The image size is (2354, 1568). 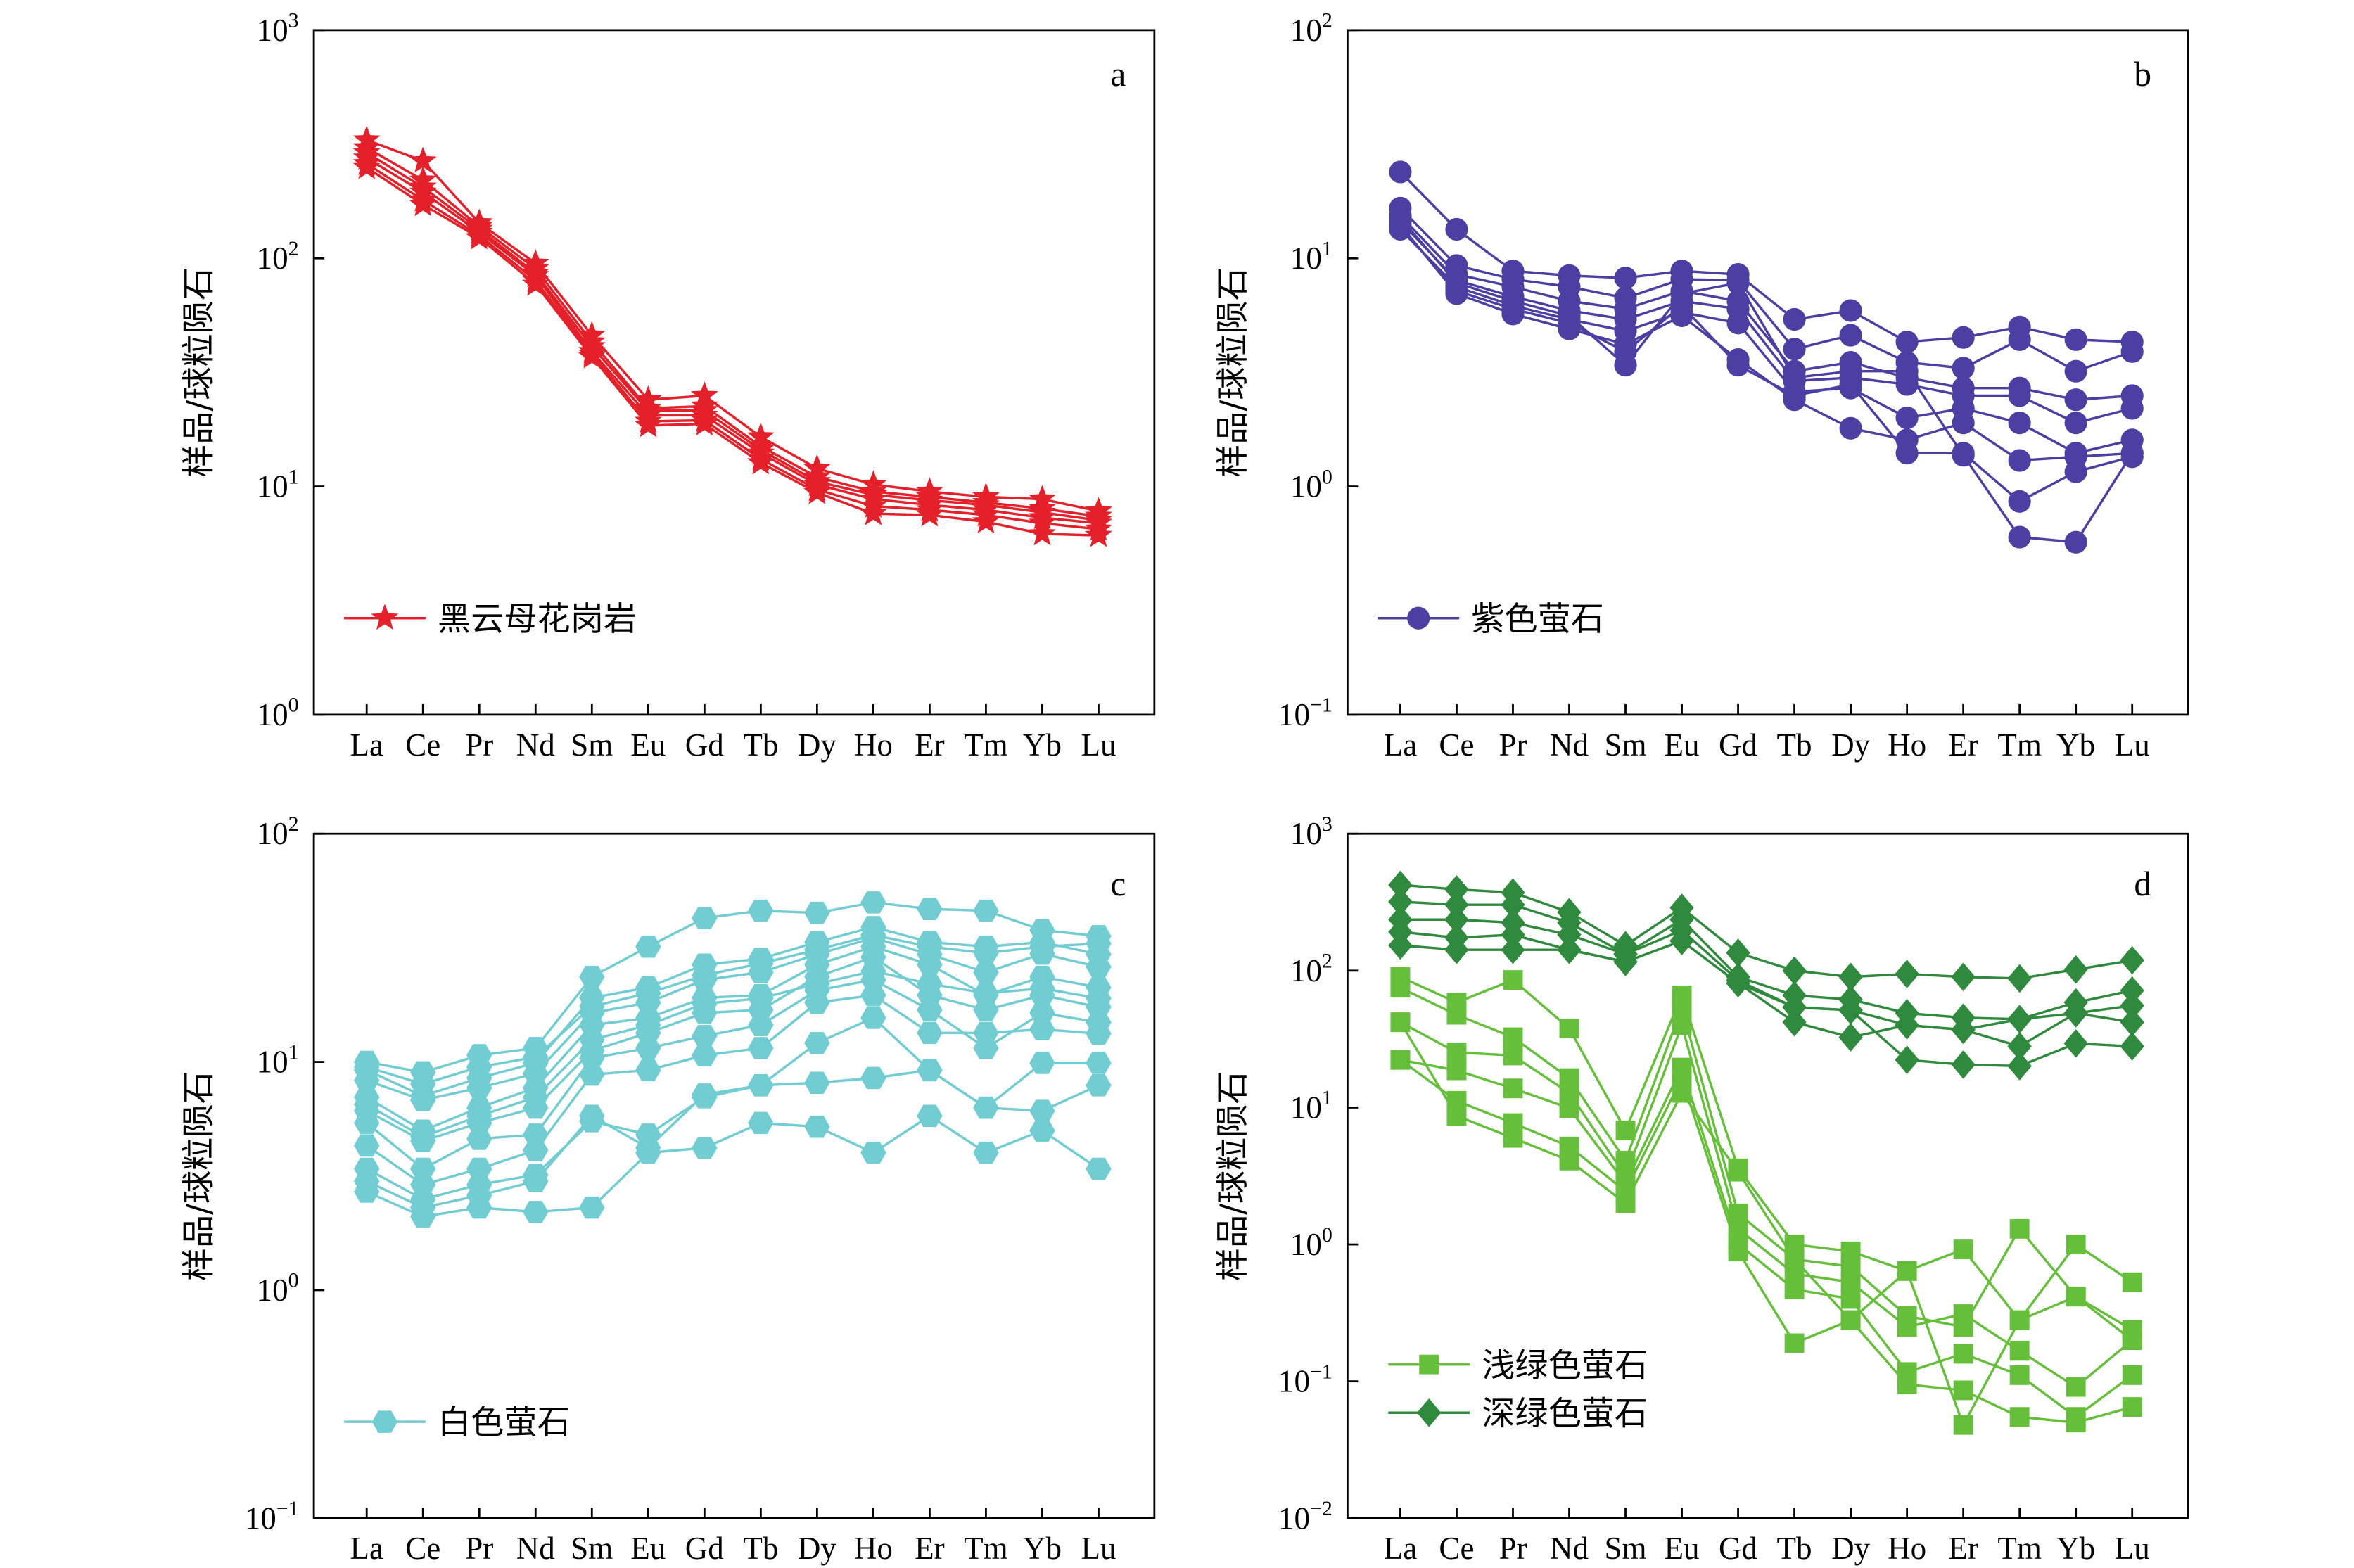 What do you see at coordinates (1682, 1093) in the screenshot?
I see `point-d-1-6-eu` at bounding box center [1682, 1093].